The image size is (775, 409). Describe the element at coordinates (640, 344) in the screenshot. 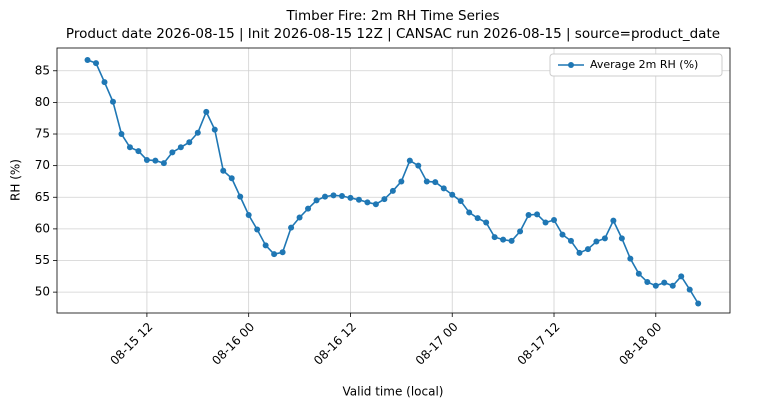

I see `x-tick-label: 08-18 00` at that location.